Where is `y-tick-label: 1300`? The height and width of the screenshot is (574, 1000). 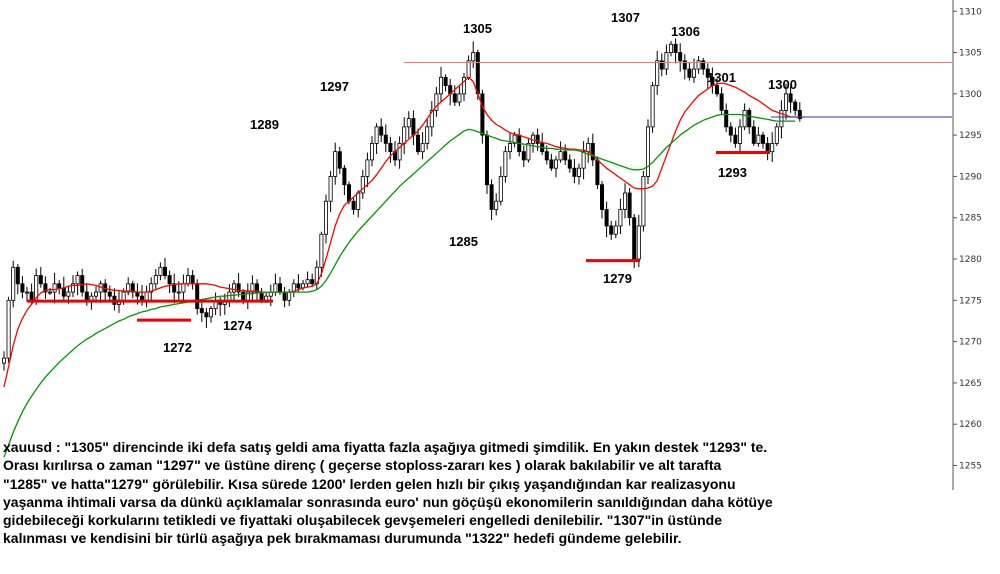 y-tick-label: 1300 is located at coordinates (970, 95).